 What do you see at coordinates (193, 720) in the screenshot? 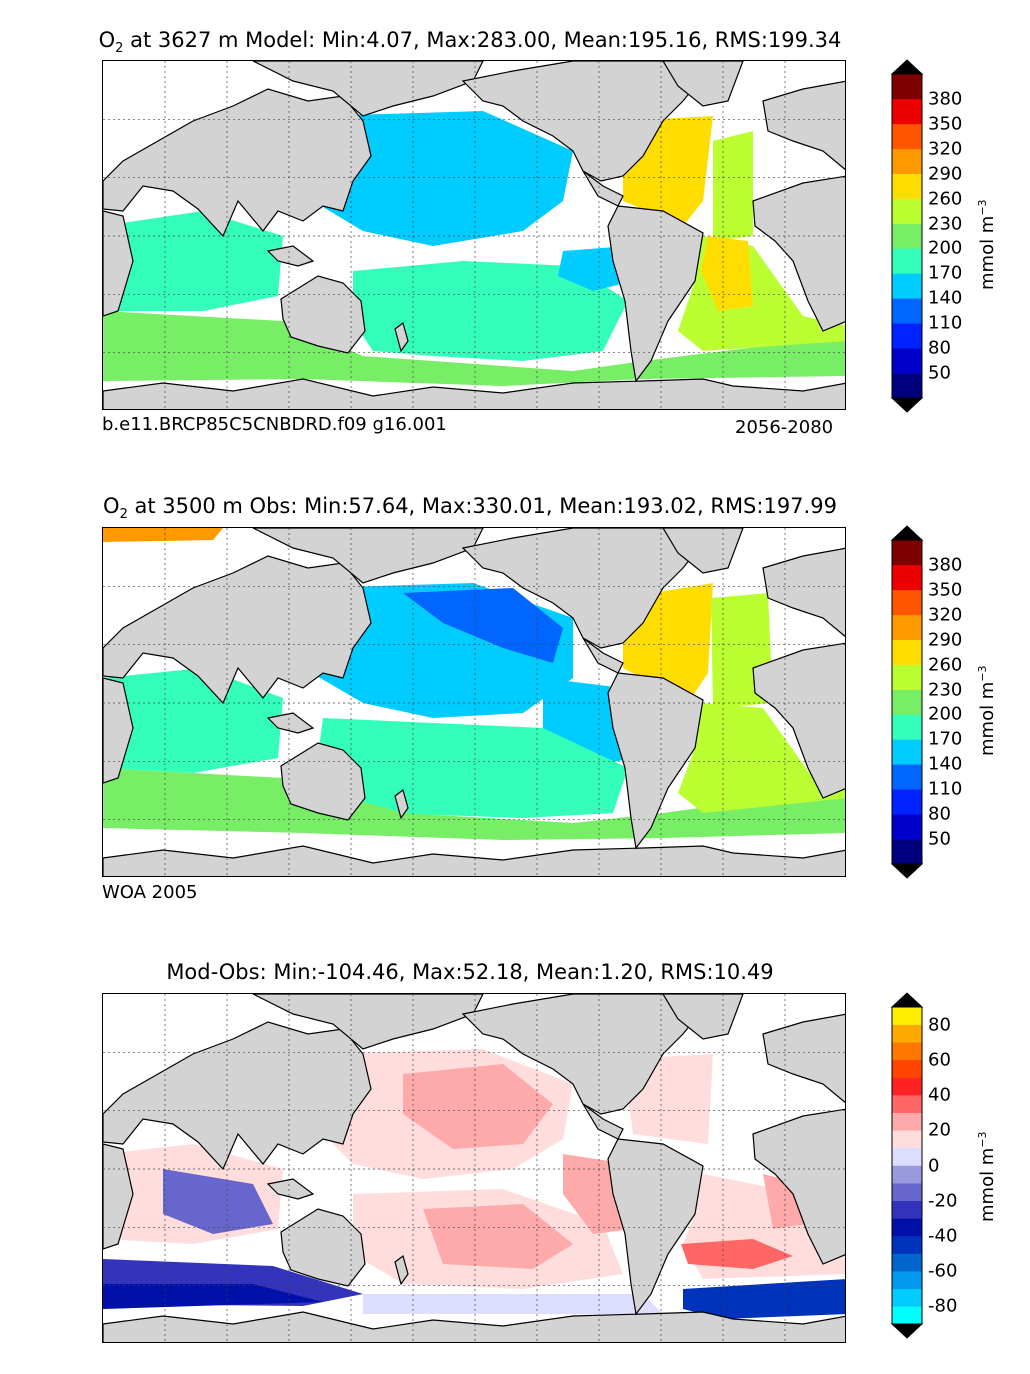
I see `field-indian-ocean` at bounding box center [193, 720].